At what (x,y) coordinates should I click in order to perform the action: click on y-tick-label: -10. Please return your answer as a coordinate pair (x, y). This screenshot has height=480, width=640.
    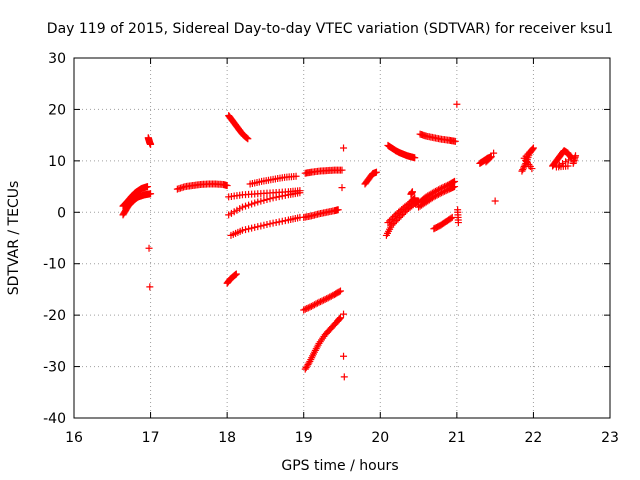
    Looking at the image, I should click on (54, 265).